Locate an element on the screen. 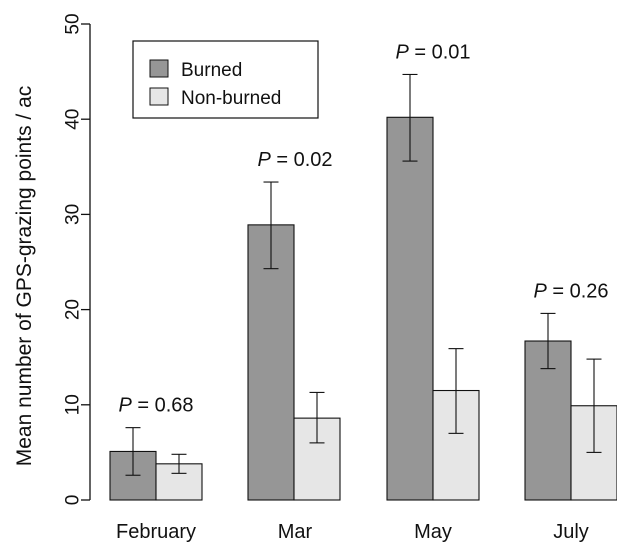 This screenshot has width=617, height=546. x-category-labels: February Mar May July is located at coordinates (352, 532).